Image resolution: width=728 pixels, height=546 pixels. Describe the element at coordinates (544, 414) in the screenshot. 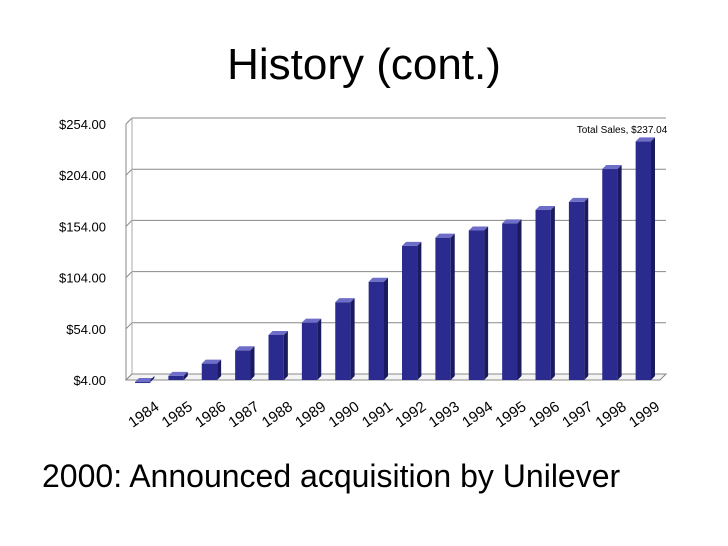

I see `x-tick-label: 1996` at that location.